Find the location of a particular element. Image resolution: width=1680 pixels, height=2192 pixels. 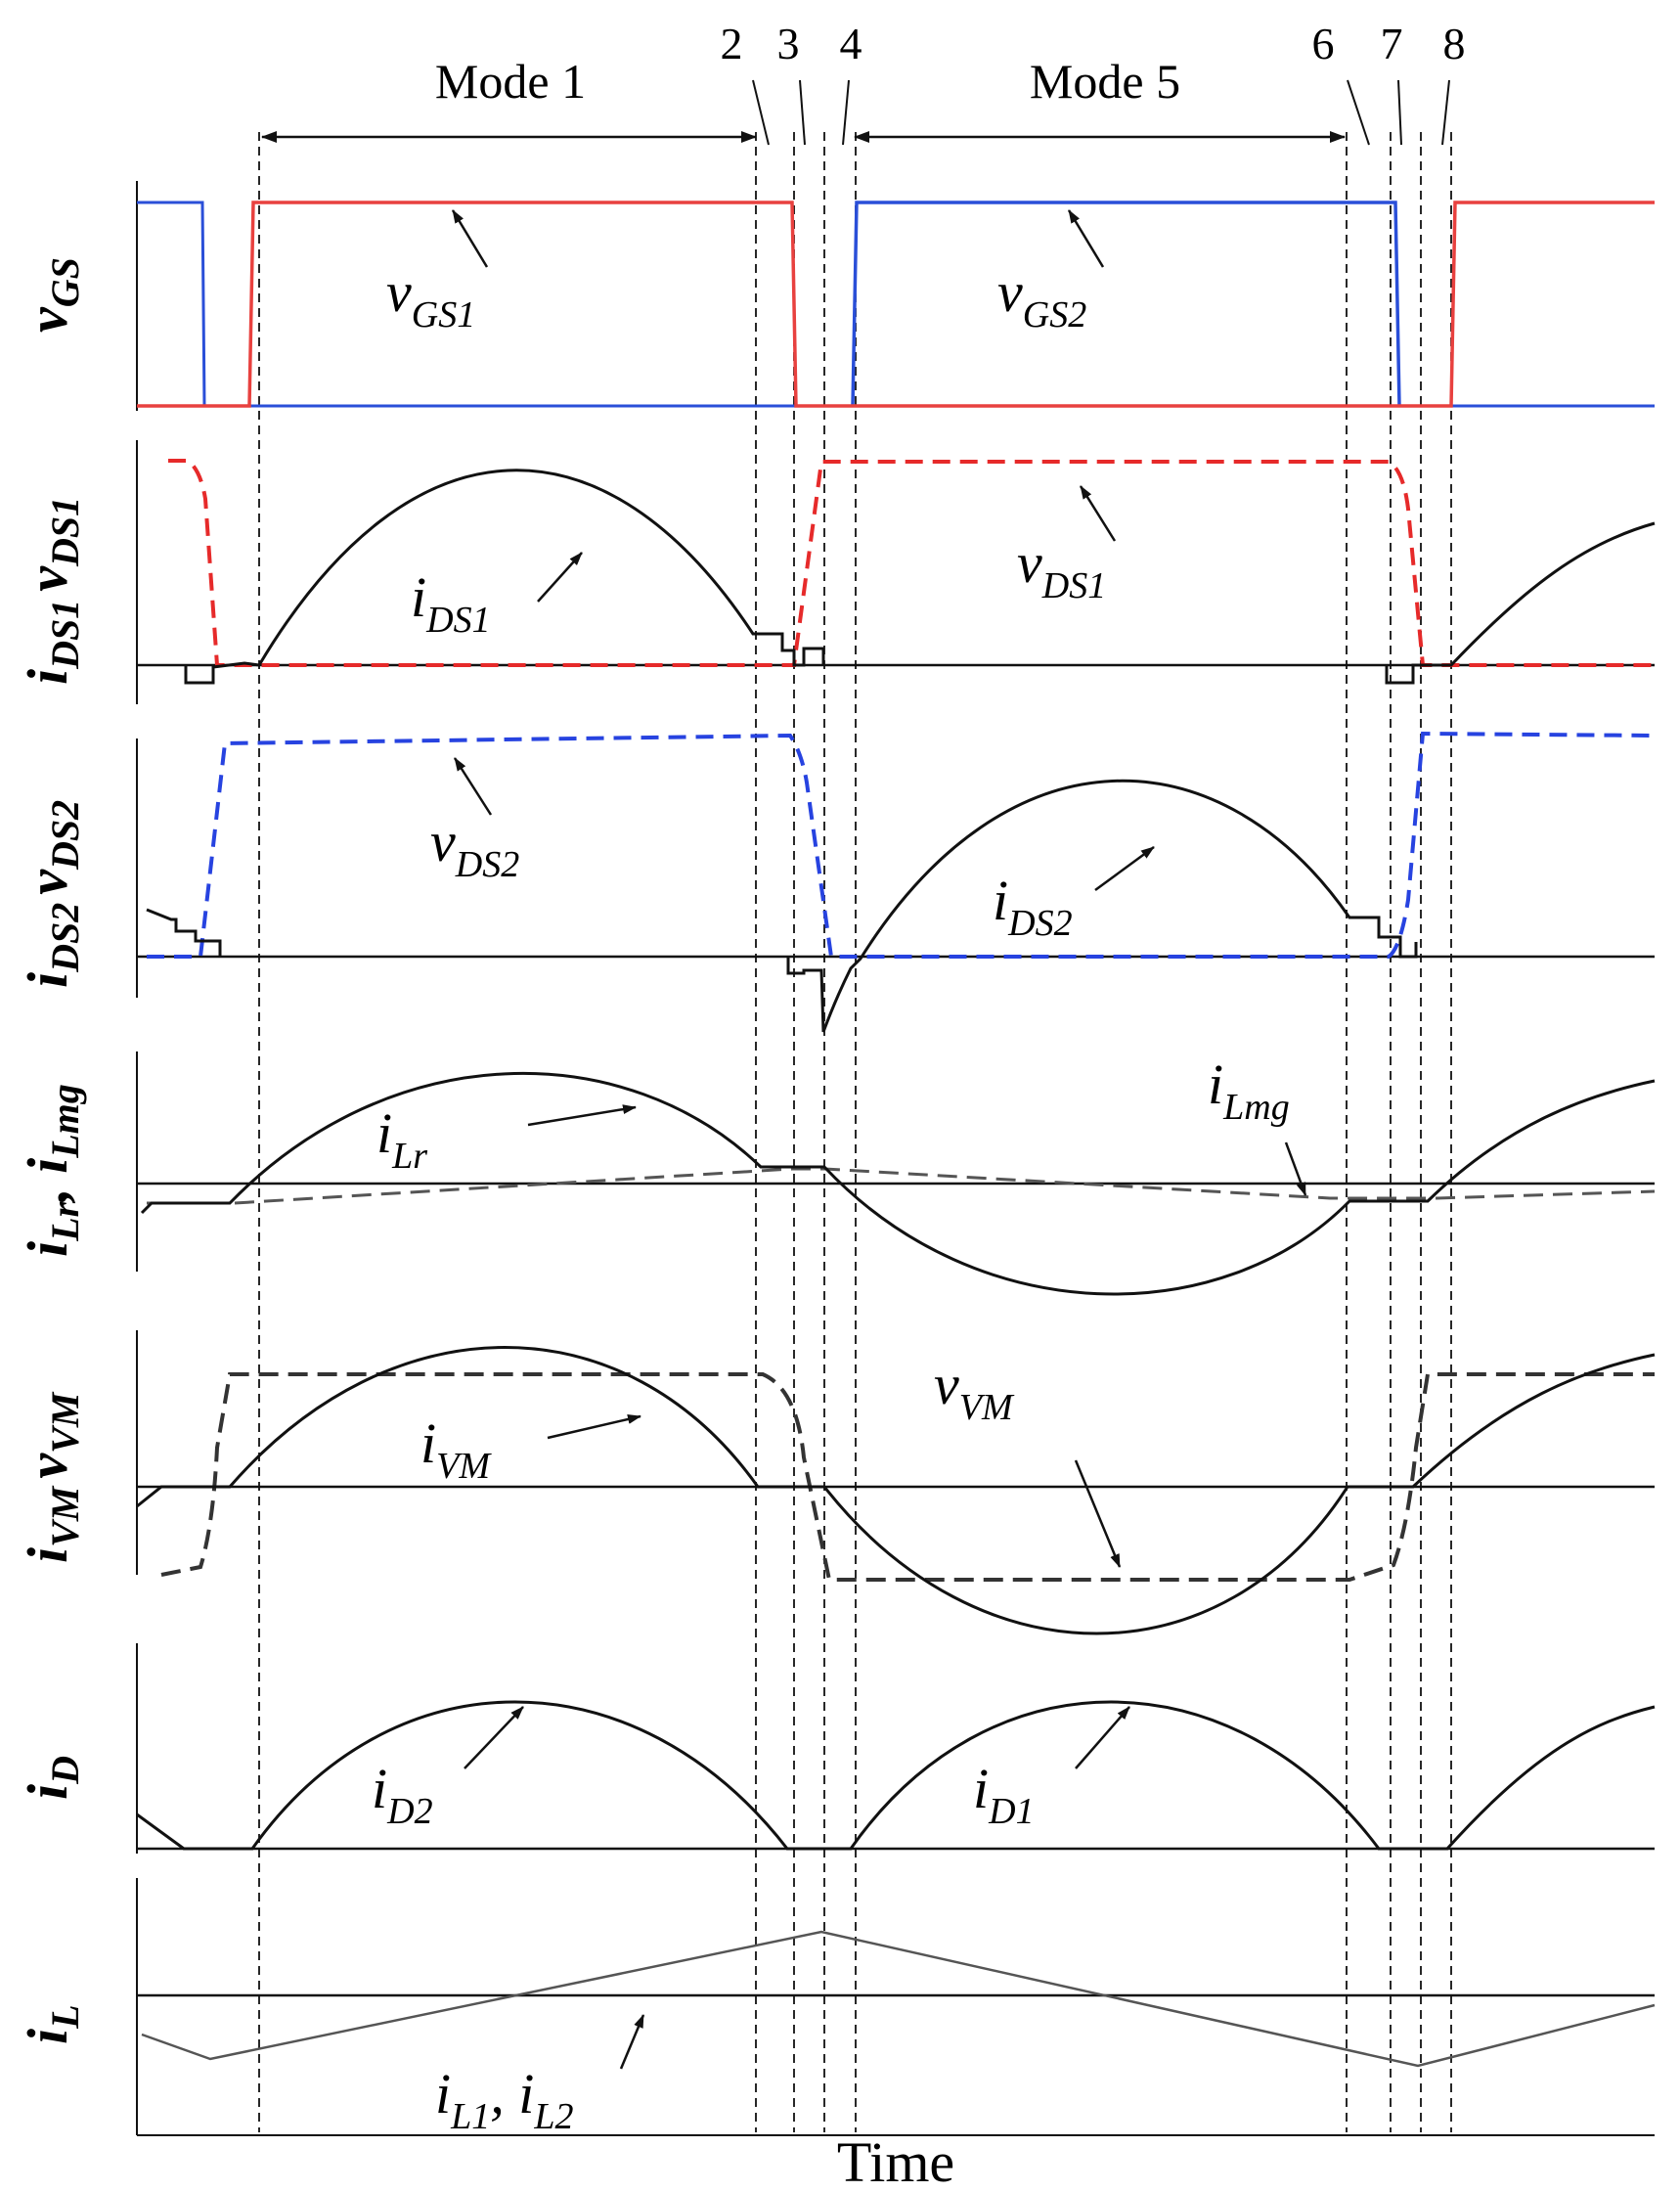

ids1-trace is located at coordinates (504, 577).